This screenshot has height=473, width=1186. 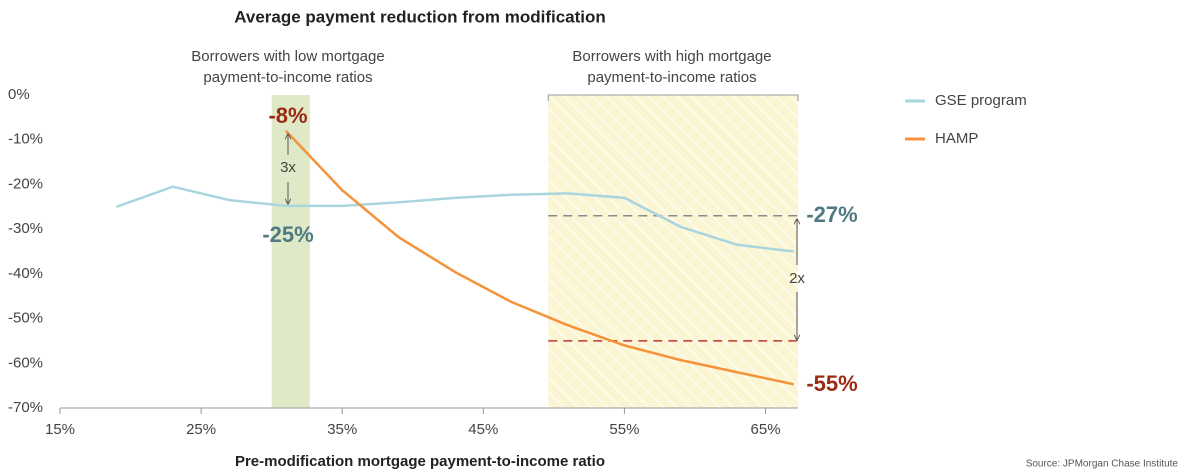 What do you see at coordinates (201, 429) in the screenshot?
I see `x-tick-label: 25%` at bounding box center [201, 429].